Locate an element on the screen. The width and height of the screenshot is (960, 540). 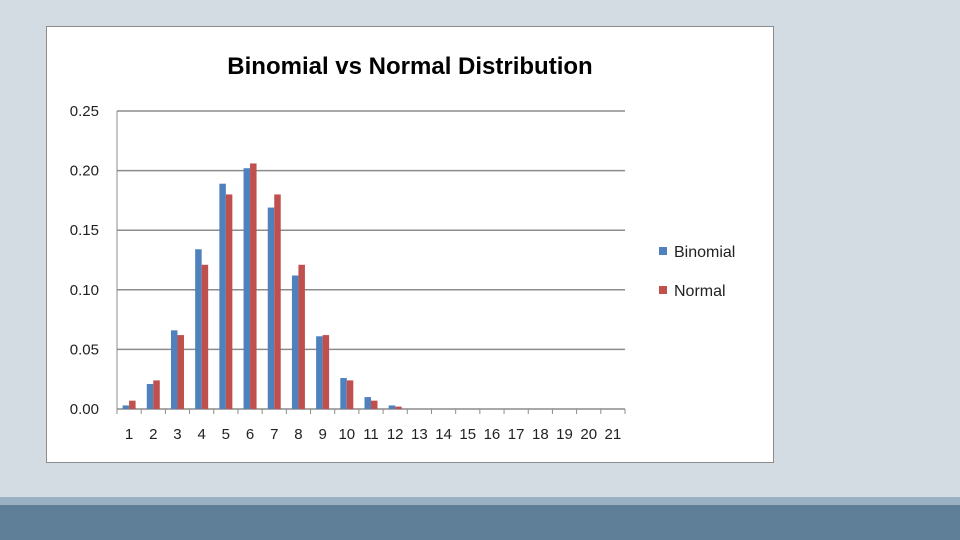
x-tick-label: 13 is located at coordinates (419, 434).